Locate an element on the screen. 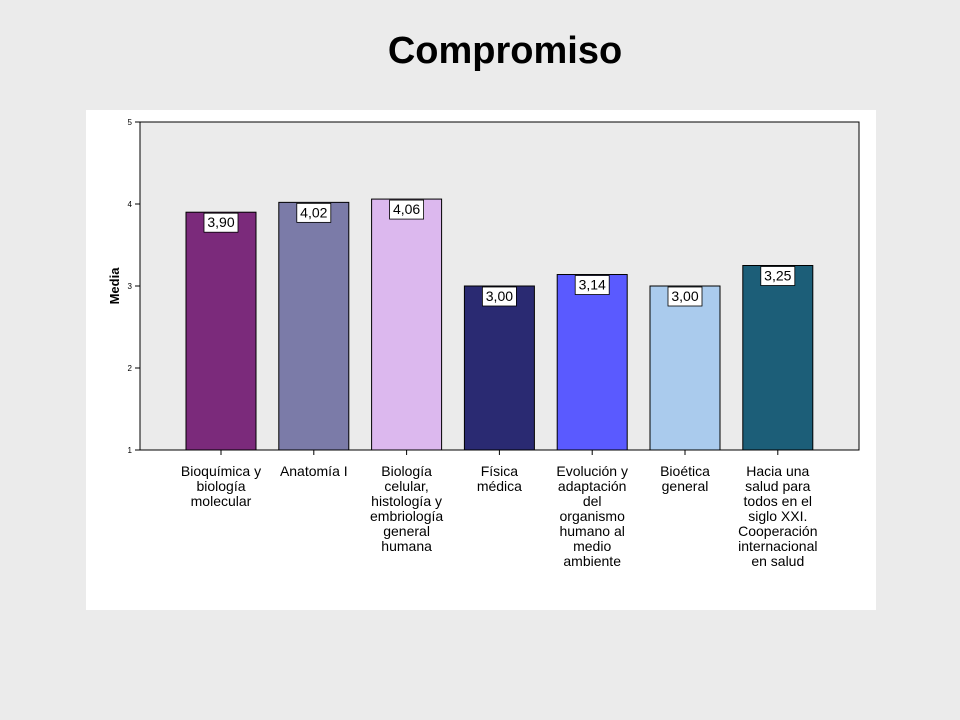 Image resolution: width=960 pixels, height=720 pixels. value-label-2: 4,02 is located at coordinates (313, 212).